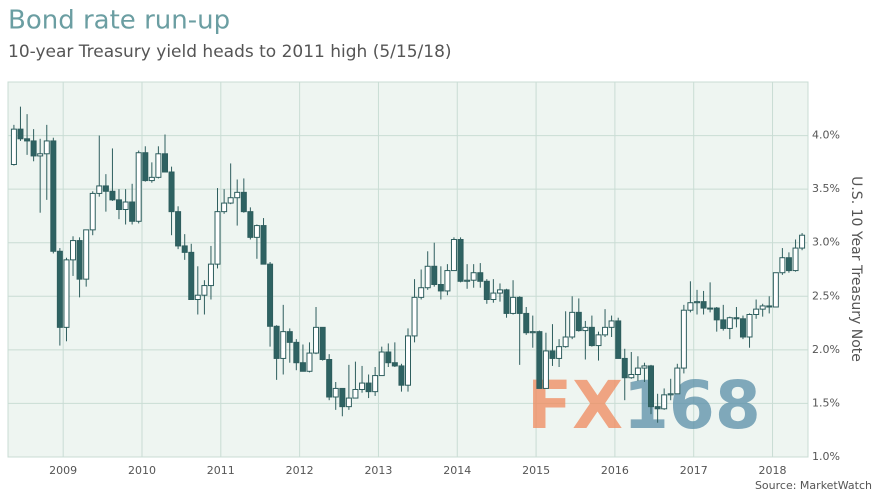 The width and height of the screenshot is (880, 495). Describe the element at coordinates (142, 470) in the screenshot. I see `x-tick-label: 2010` at that location.